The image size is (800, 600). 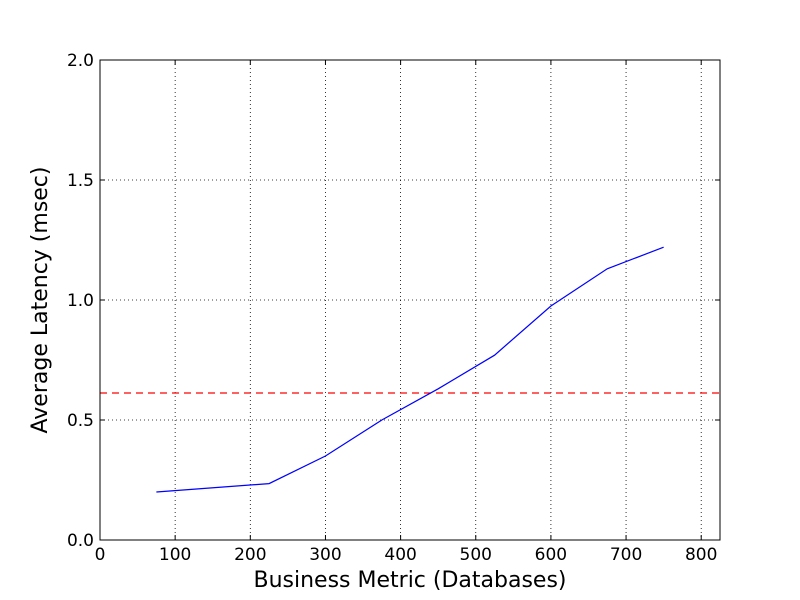 What do you see at coordinates (40, 300) in the screenshot?
I see `y-axis-label: Average Latency (msec)` at bounding box center [40, 300].